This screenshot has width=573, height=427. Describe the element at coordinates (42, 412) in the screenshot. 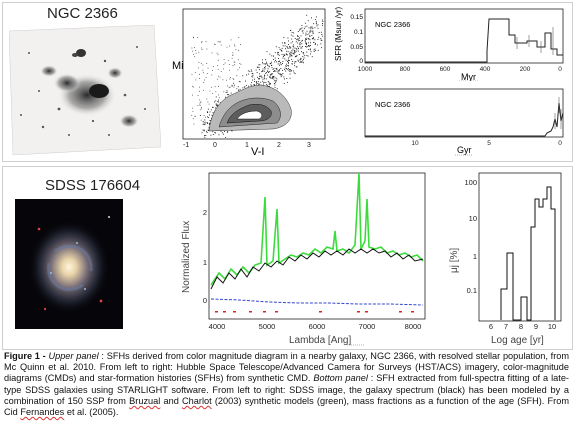

I see `caption-ref-fernandes: Fernandes` at that location.